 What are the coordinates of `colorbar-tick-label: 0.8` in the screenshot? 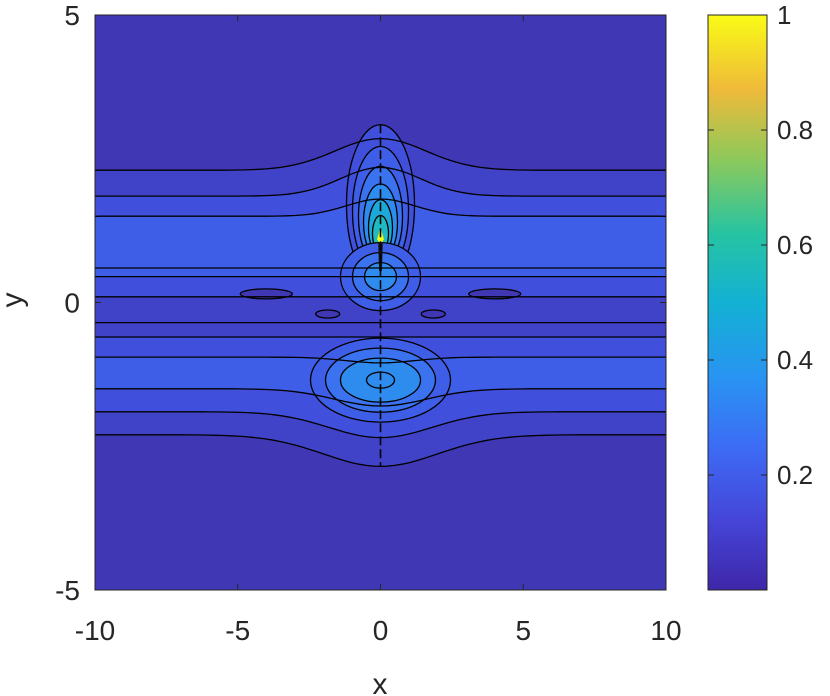 It's located at (795, 130).